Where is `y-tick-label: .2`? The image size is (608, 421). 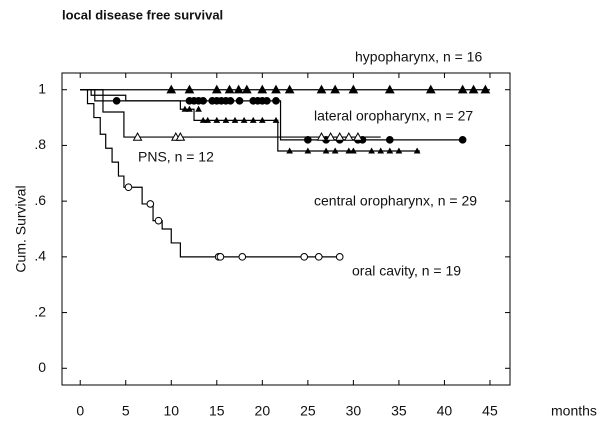 y-tick-label: .2 is located at coordinates (40, 311).